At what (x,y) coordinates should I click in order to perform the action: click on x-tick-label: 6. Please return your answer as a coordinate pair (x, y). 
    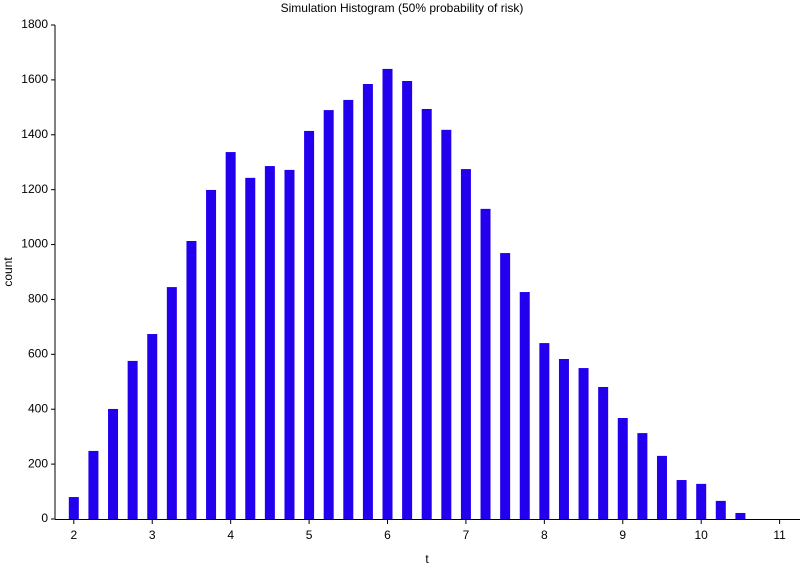
    Looking at the image, I should click on (387, 535).